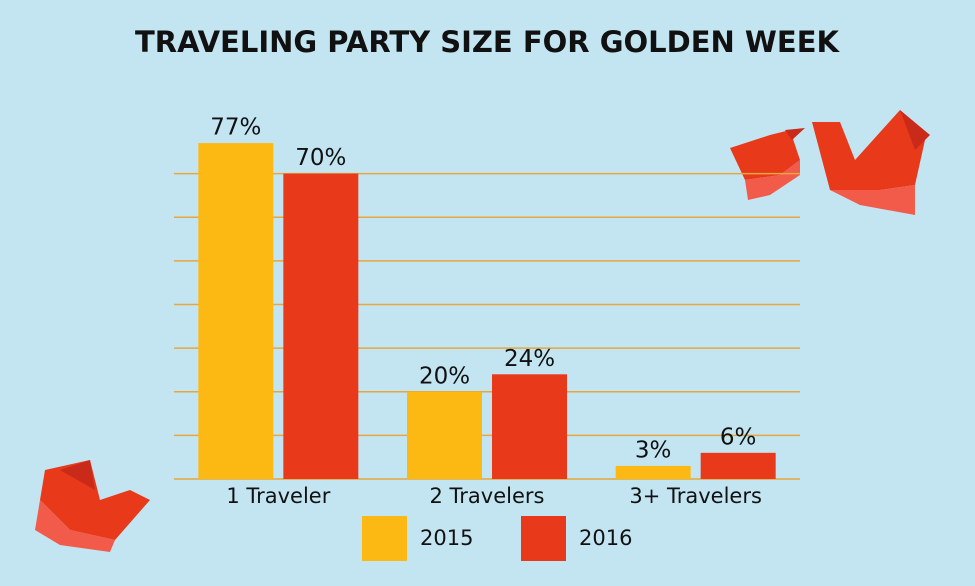 This screenshot has width=975, height=586. I want to click on x-tick-label: 3+ Travelers, so click(695, 496).